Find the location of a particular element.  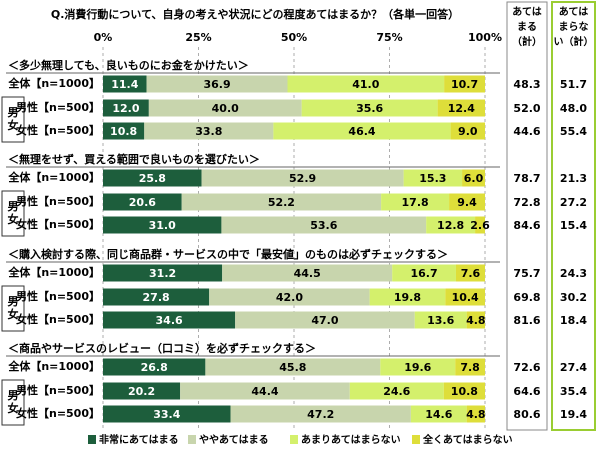

x-tick-label: 100% is located at coordinates (485, 37).